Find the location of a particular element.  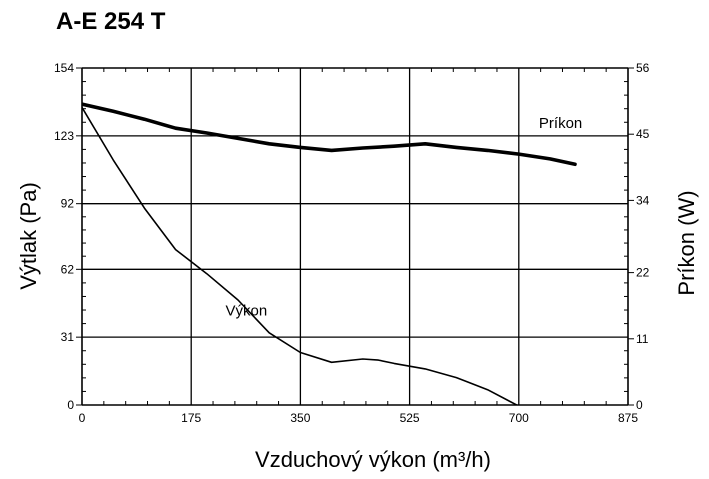

x-tick-label: 175 is located at coordinates (191, 418).